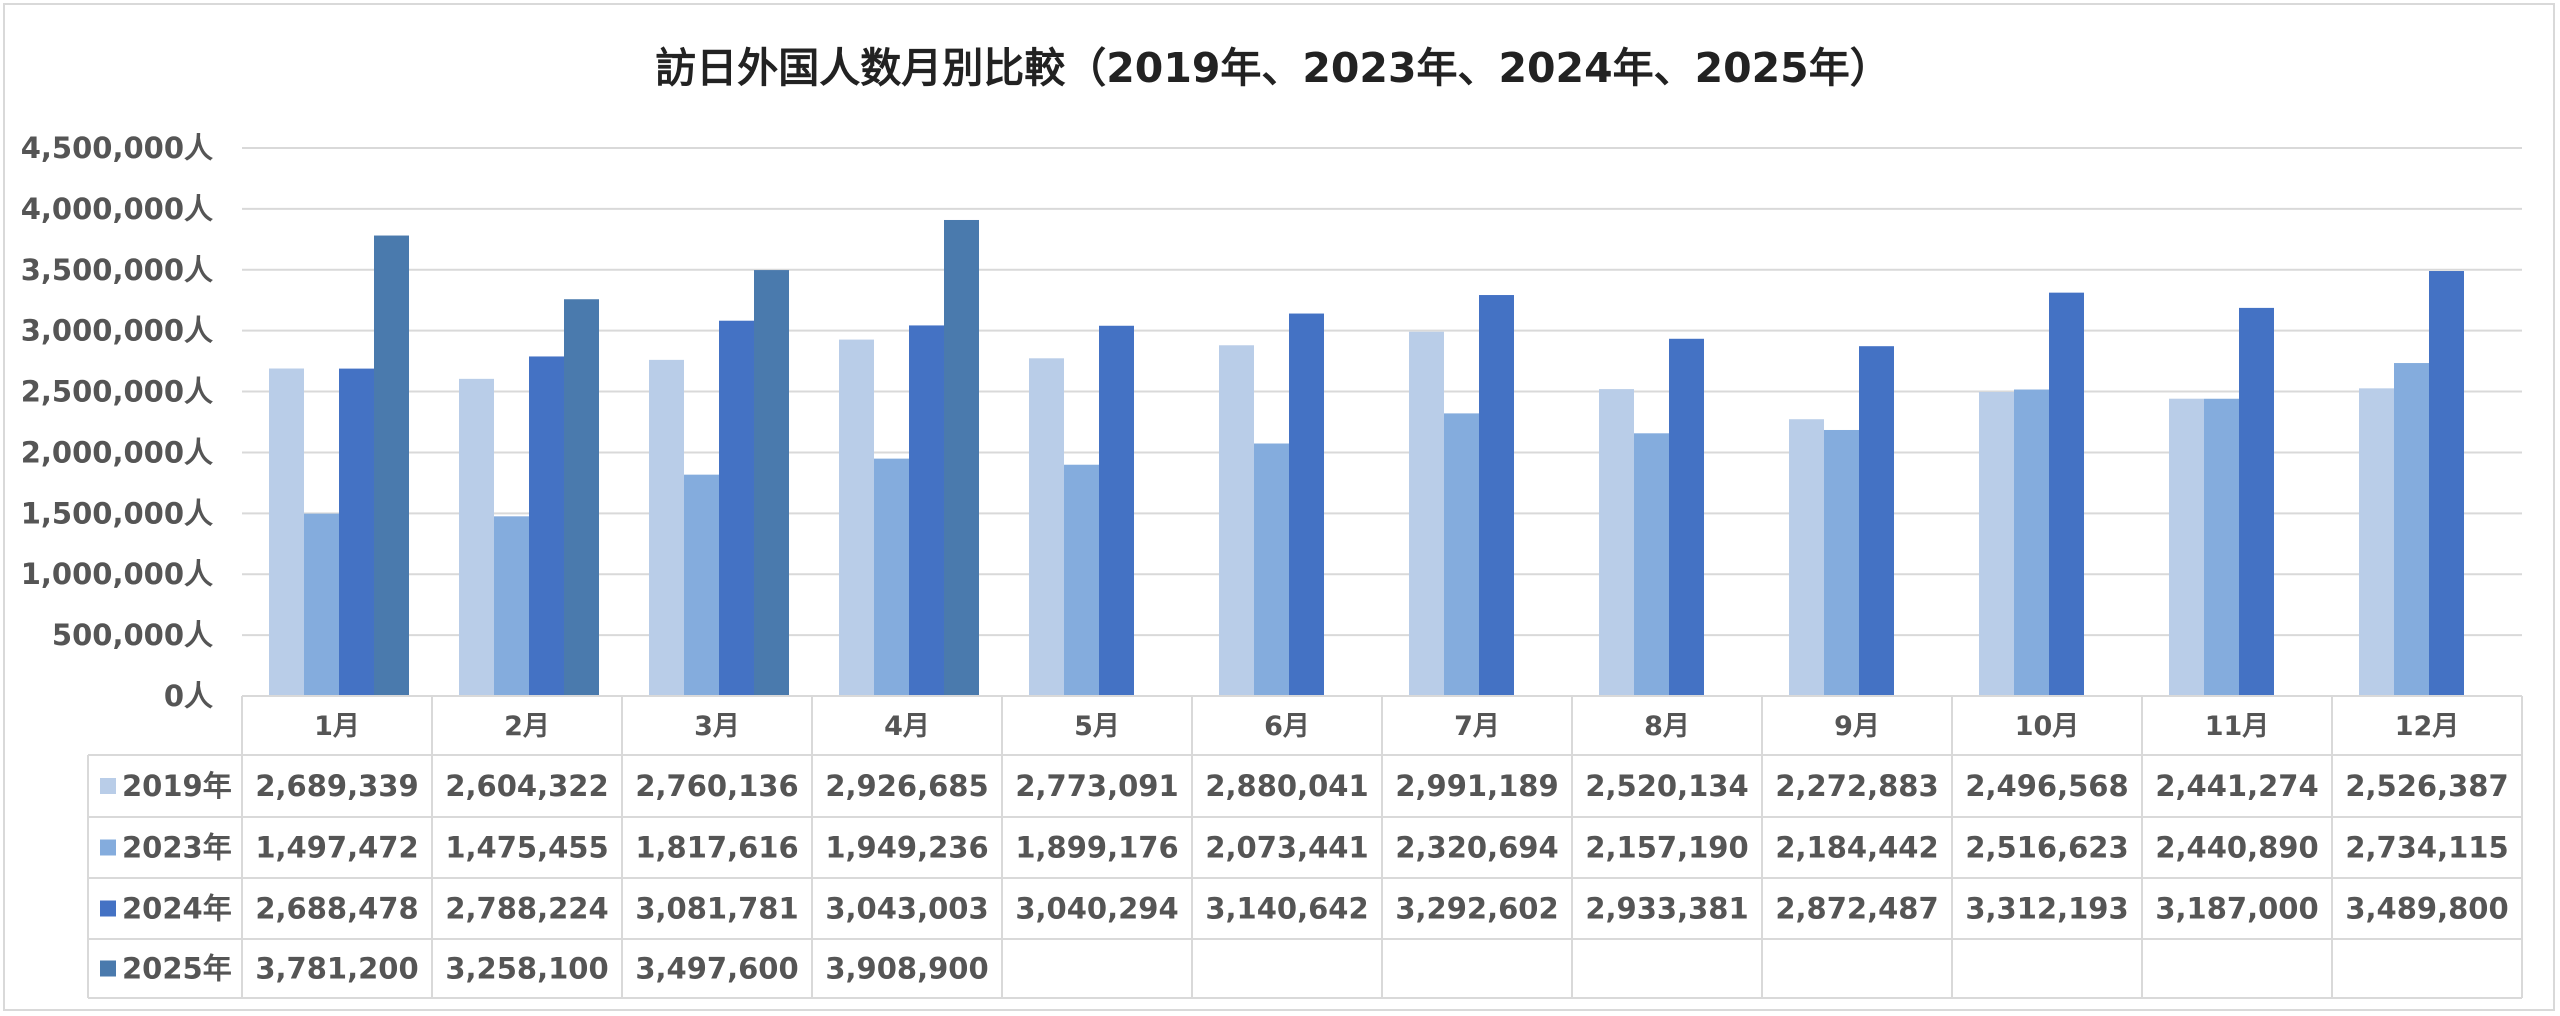  What do you see at coordinates (1287, 726) in the screenshot?
I see `x-tick-label: 6月` at bounding box center [1287, 726].